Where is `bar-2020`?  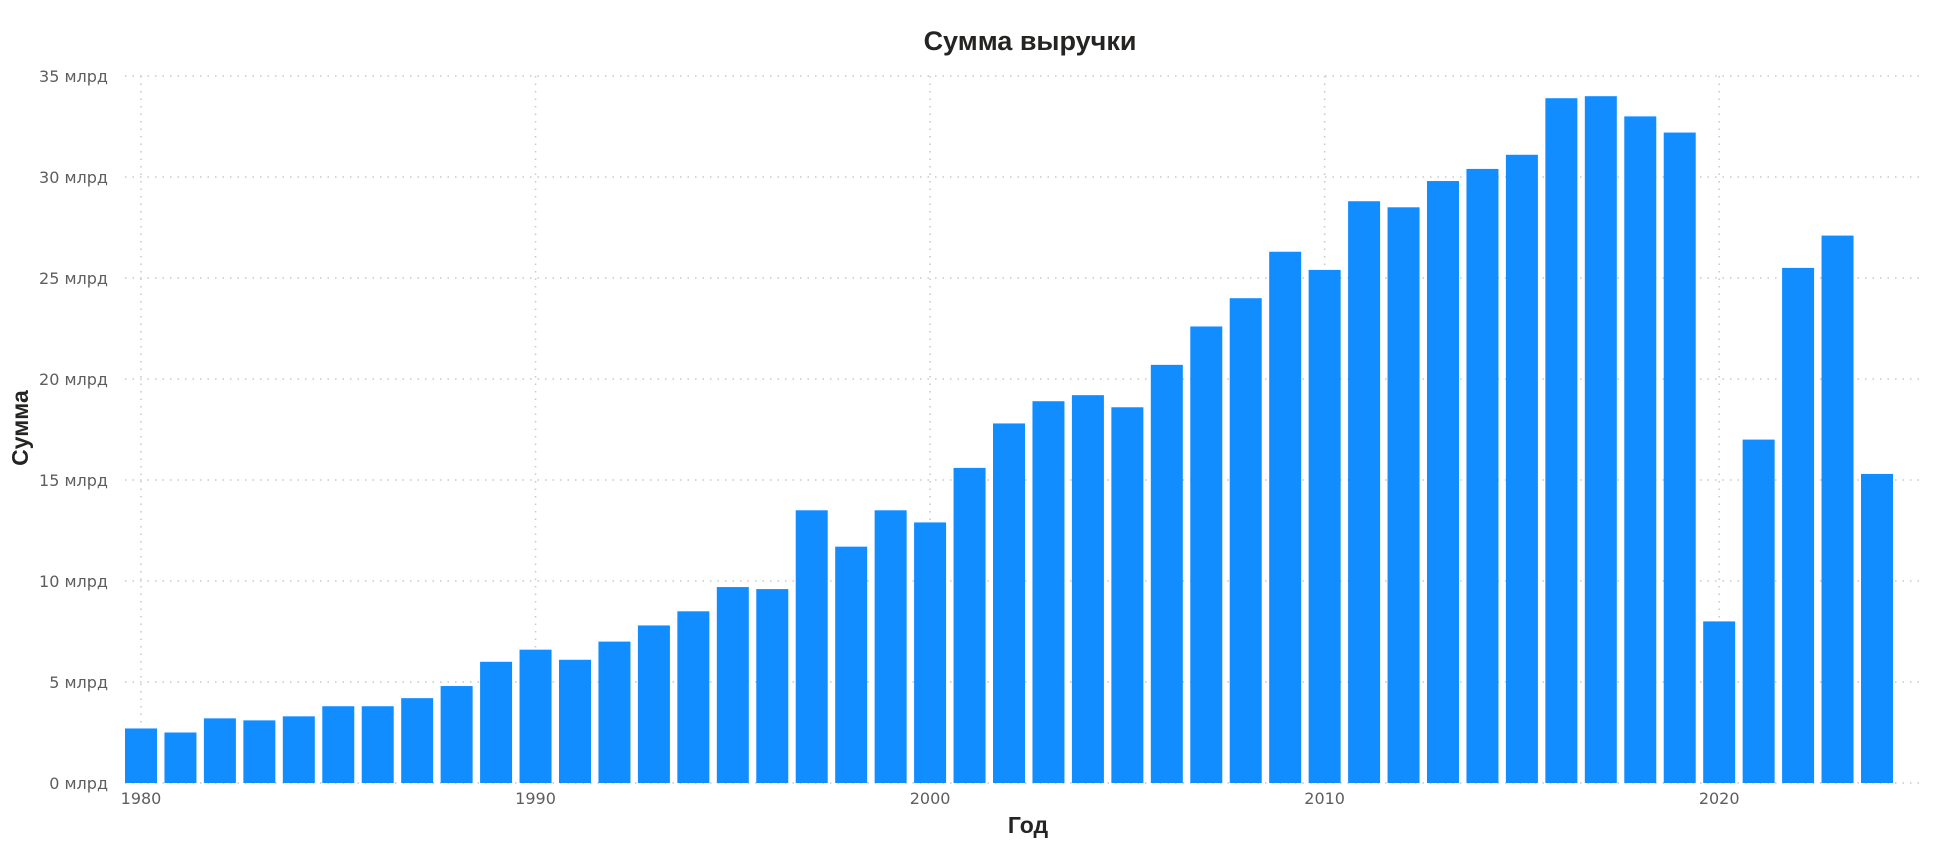 bar-2020 is located at coordinates (1719, 702).